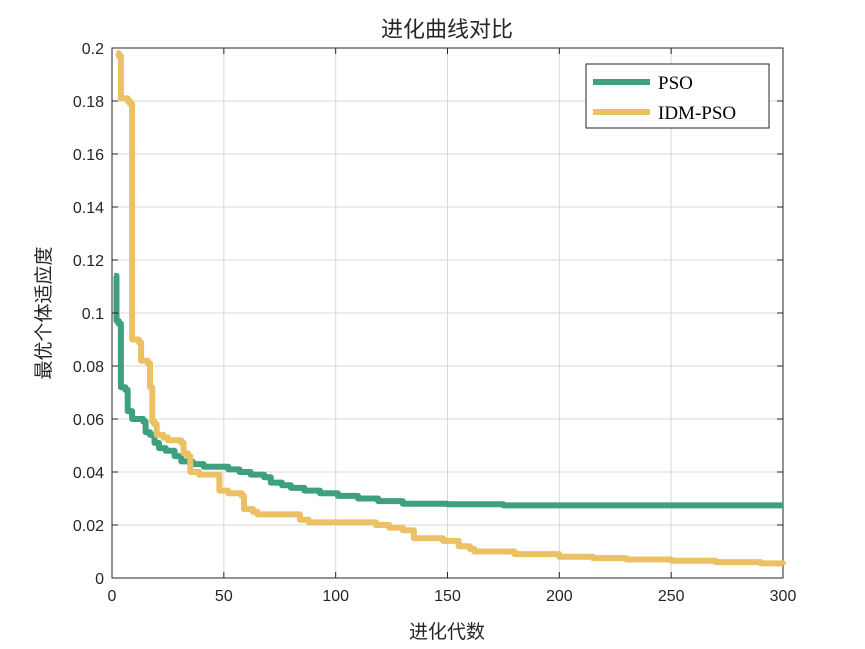 The image size is (865, 649). Describe the element at coordinates (93, 49) in the screenshot. I see `y-tick-label: 0.2` at that location.